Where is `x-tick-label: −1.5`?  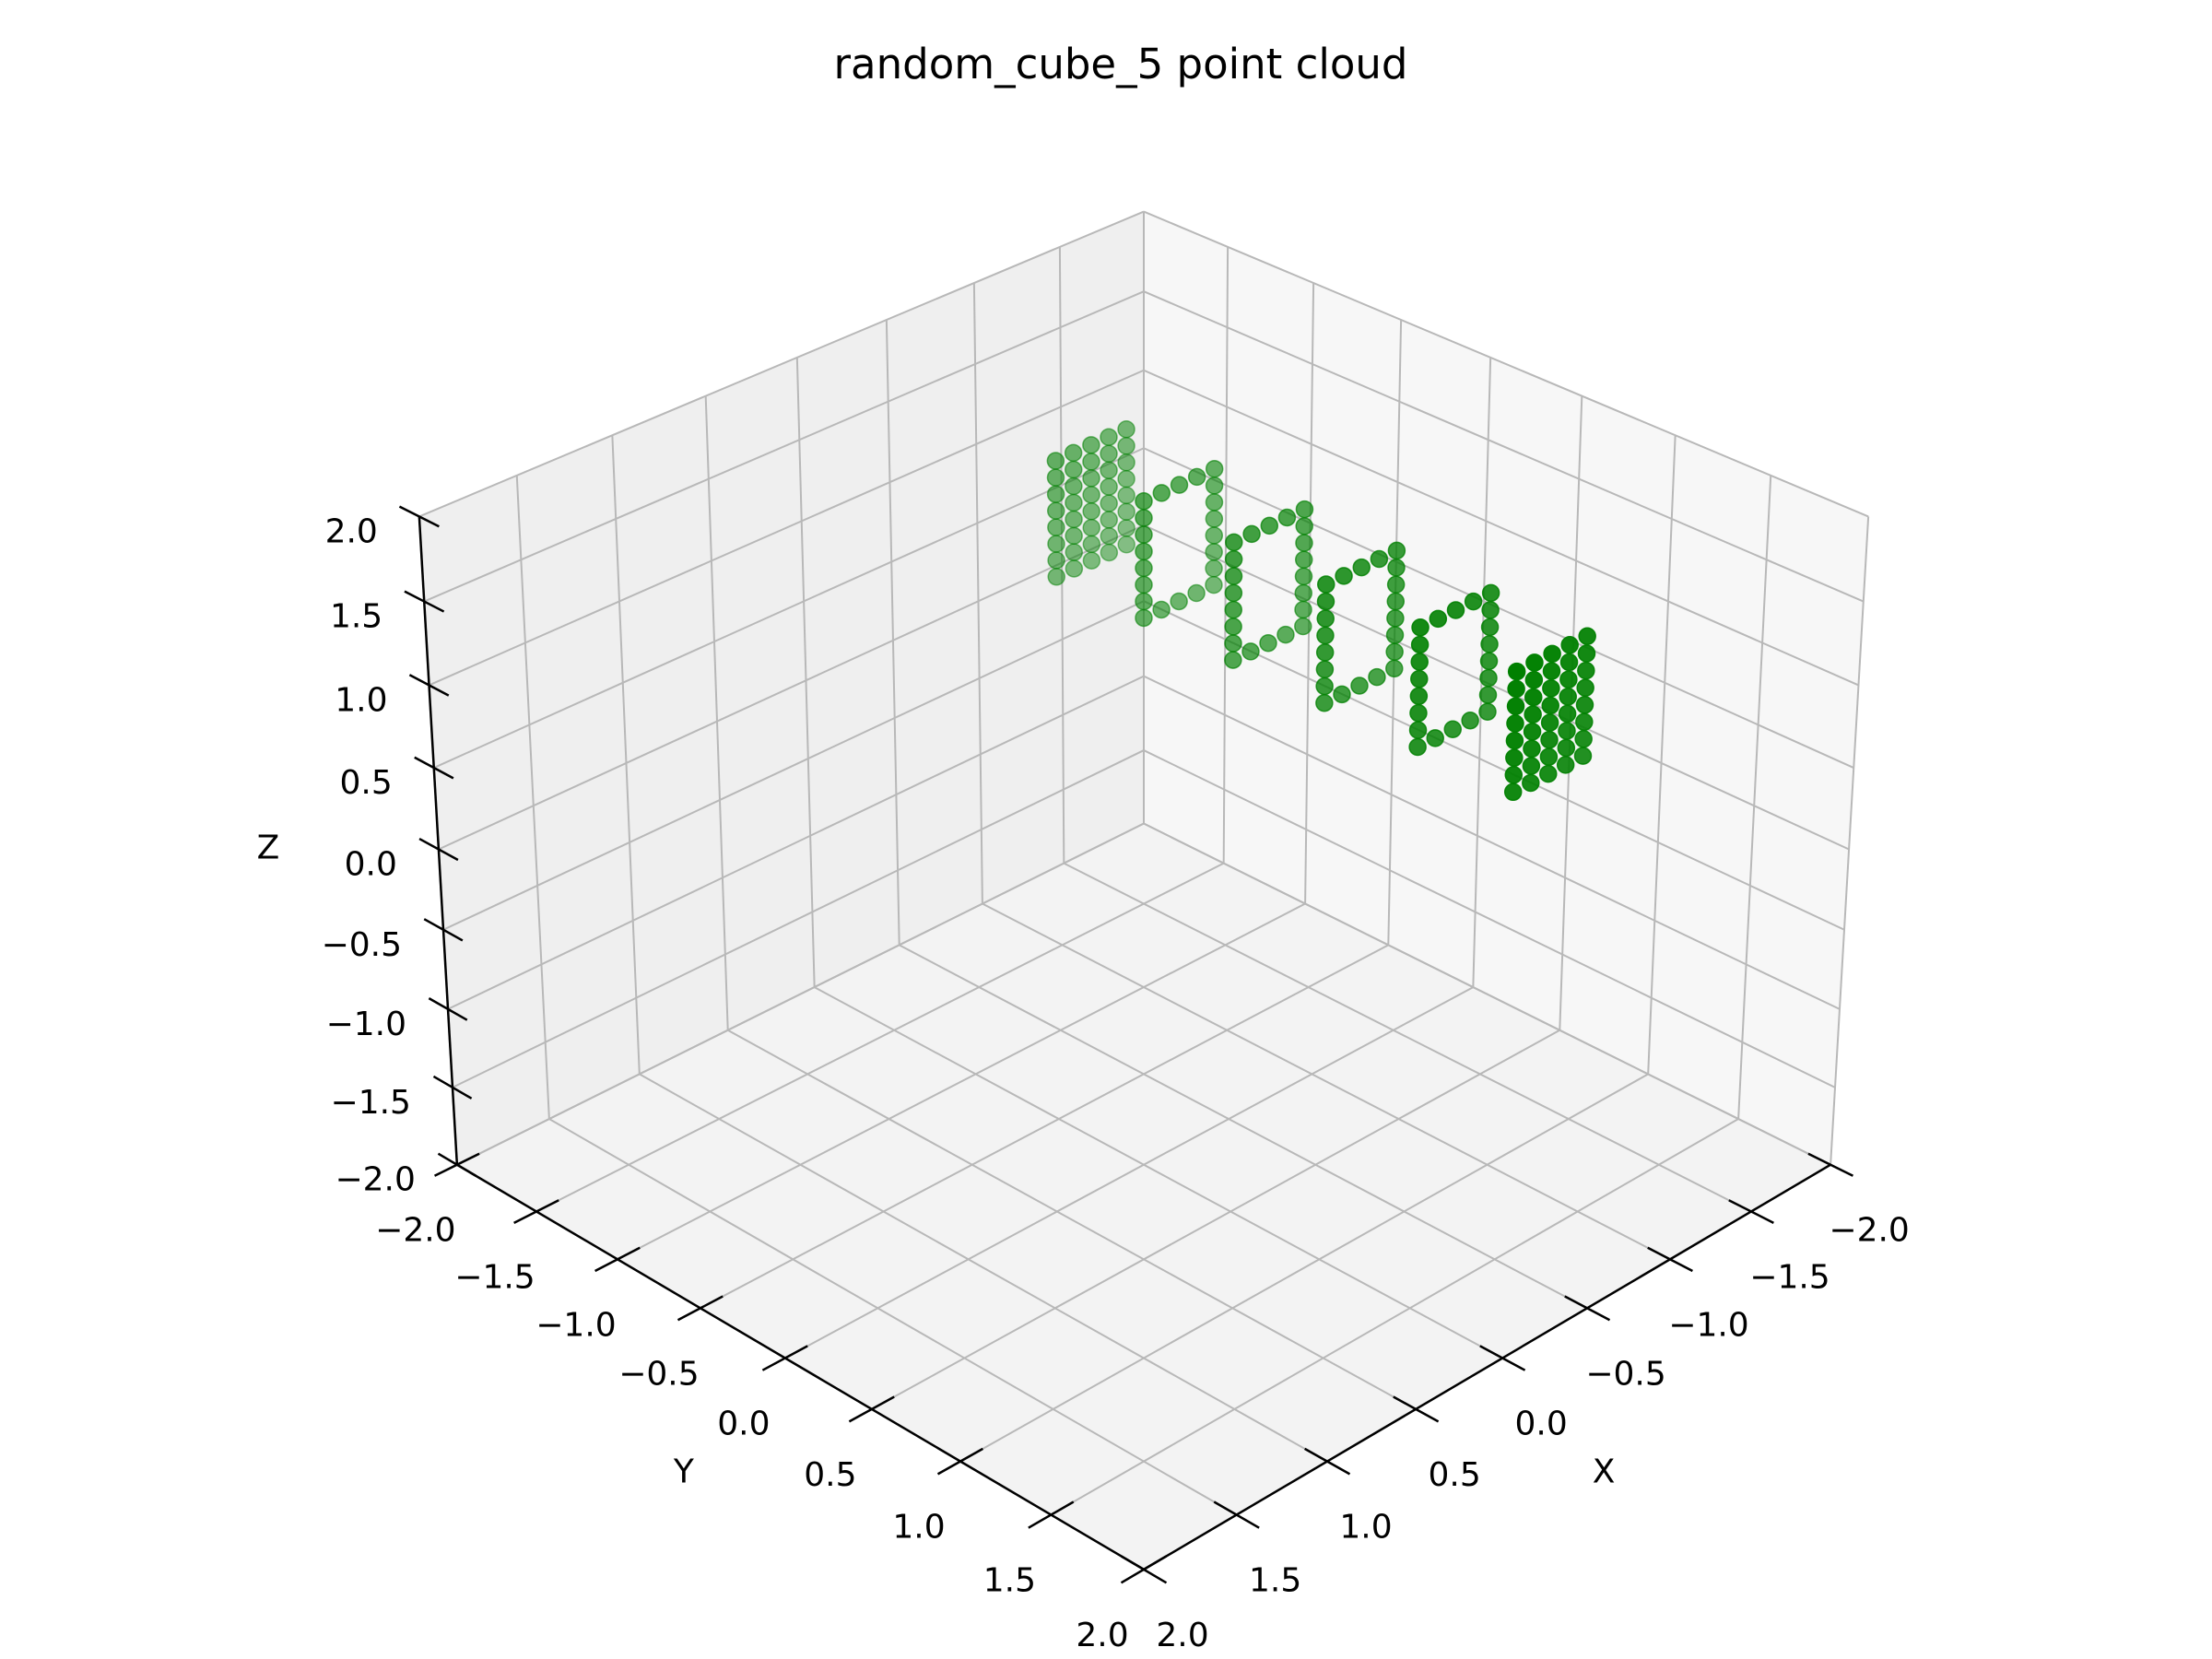
x-tick-label: −1.5 is located at coordinates (1789, 1277).